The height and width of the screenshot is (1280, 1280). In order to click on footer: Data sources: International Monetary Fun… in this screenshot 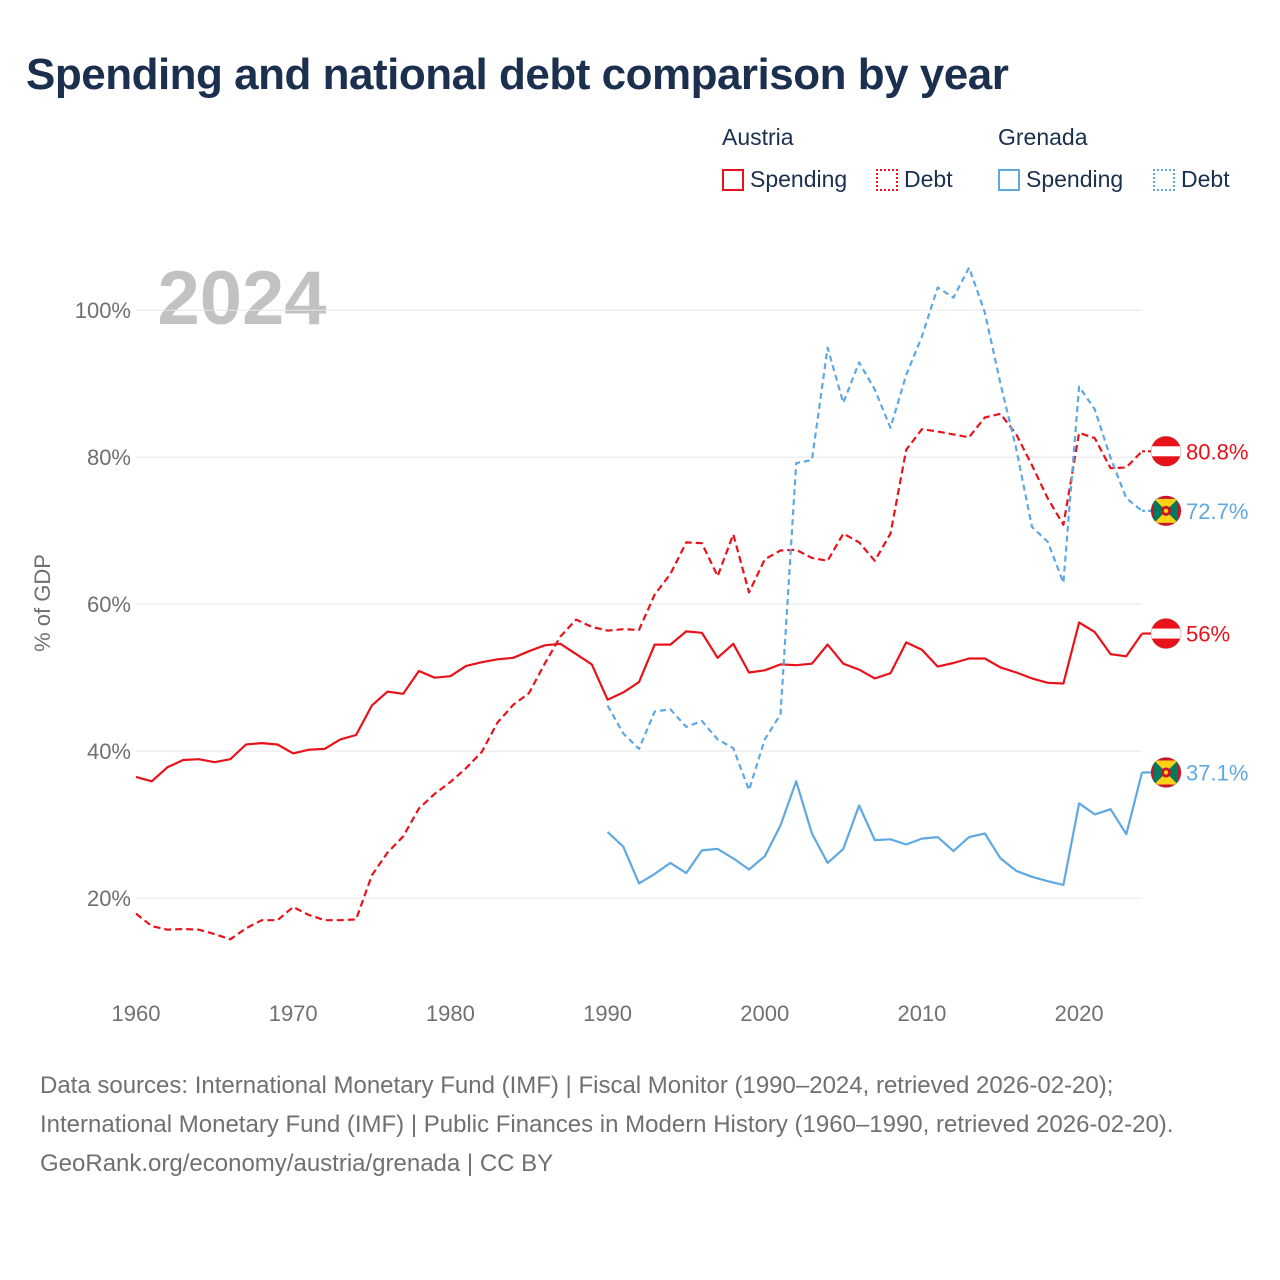, I will do `click(640, 1124)`.